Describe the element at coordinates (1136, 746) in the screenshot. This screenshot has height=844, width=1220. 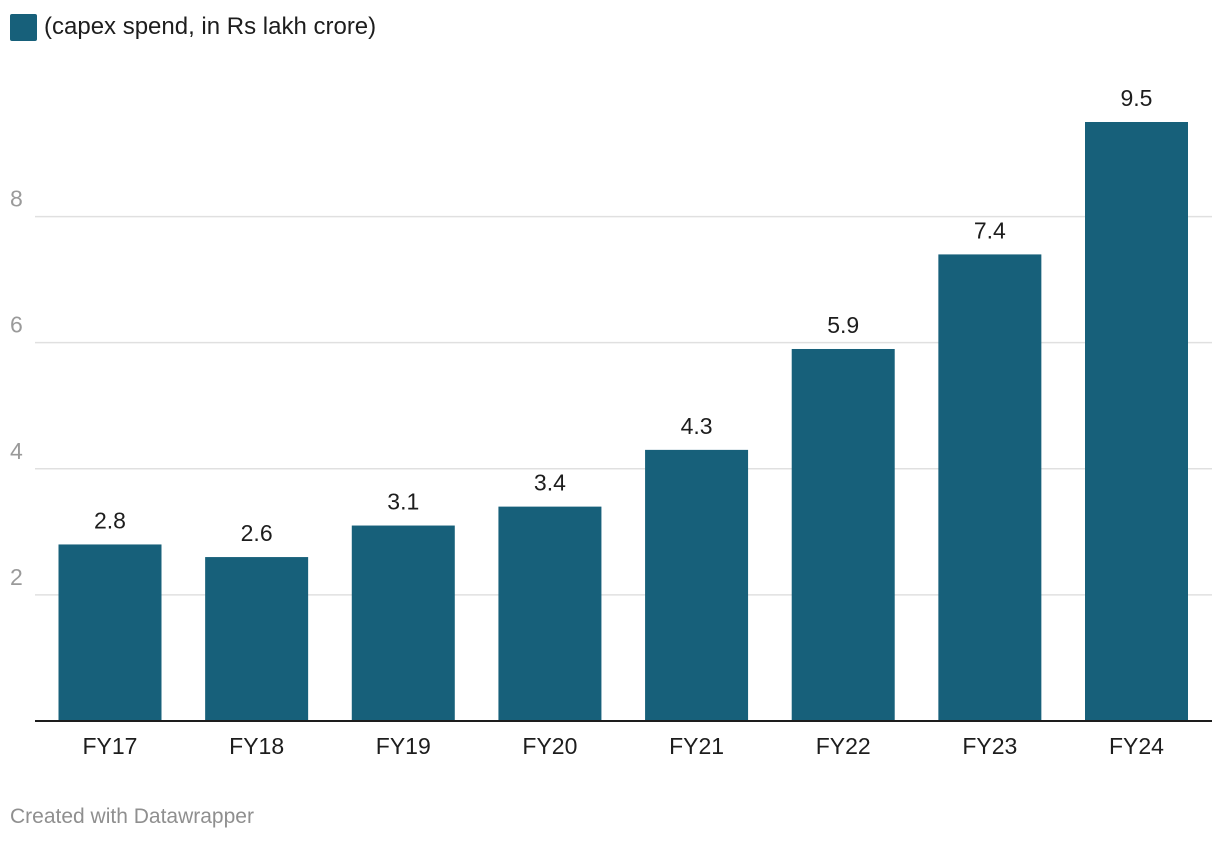
I see `x-tick-label: FY24` at that location.